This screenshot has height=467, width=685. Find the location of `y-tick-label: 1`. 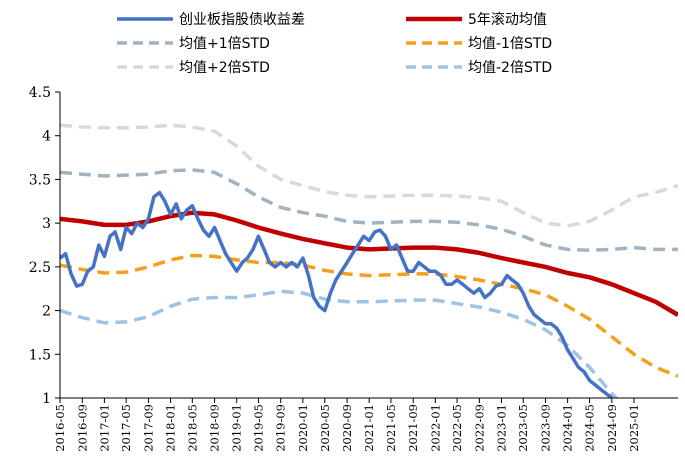

y-tick-label: 1 is located at coordinates (46, 399).